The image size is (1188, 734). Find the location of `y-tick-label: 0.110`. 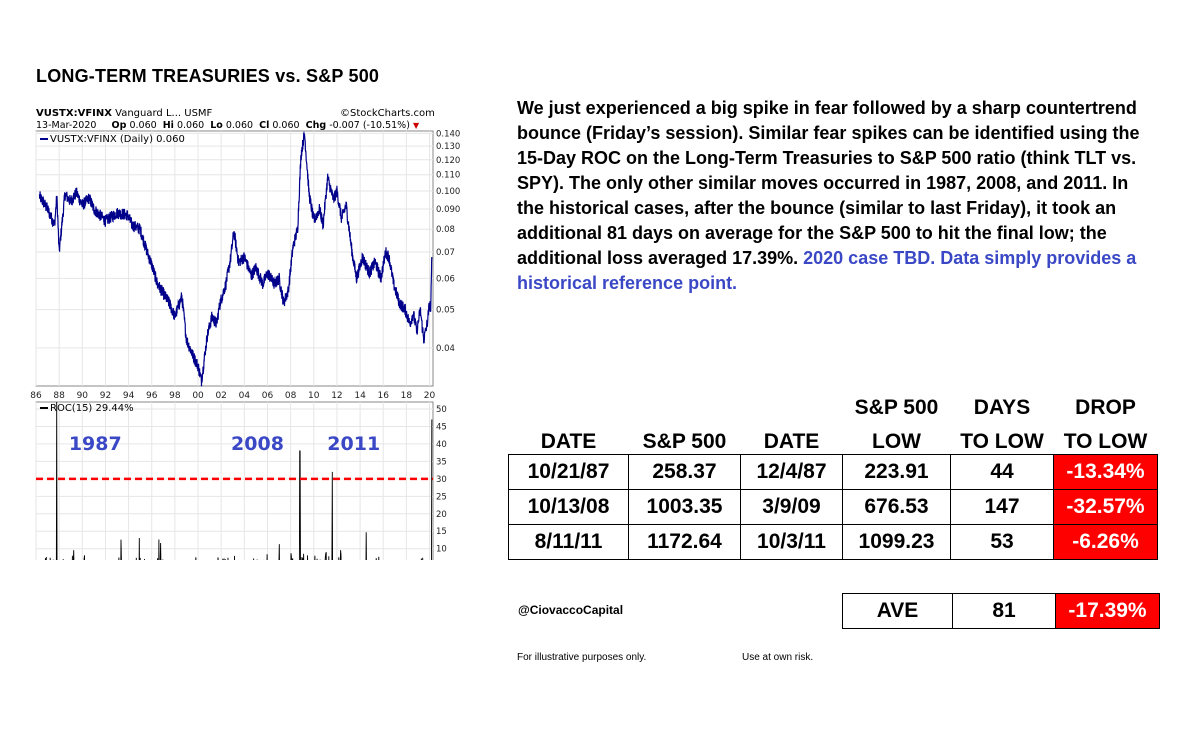

y-tick-label: 0.110 is located at coordinates (448, 176).